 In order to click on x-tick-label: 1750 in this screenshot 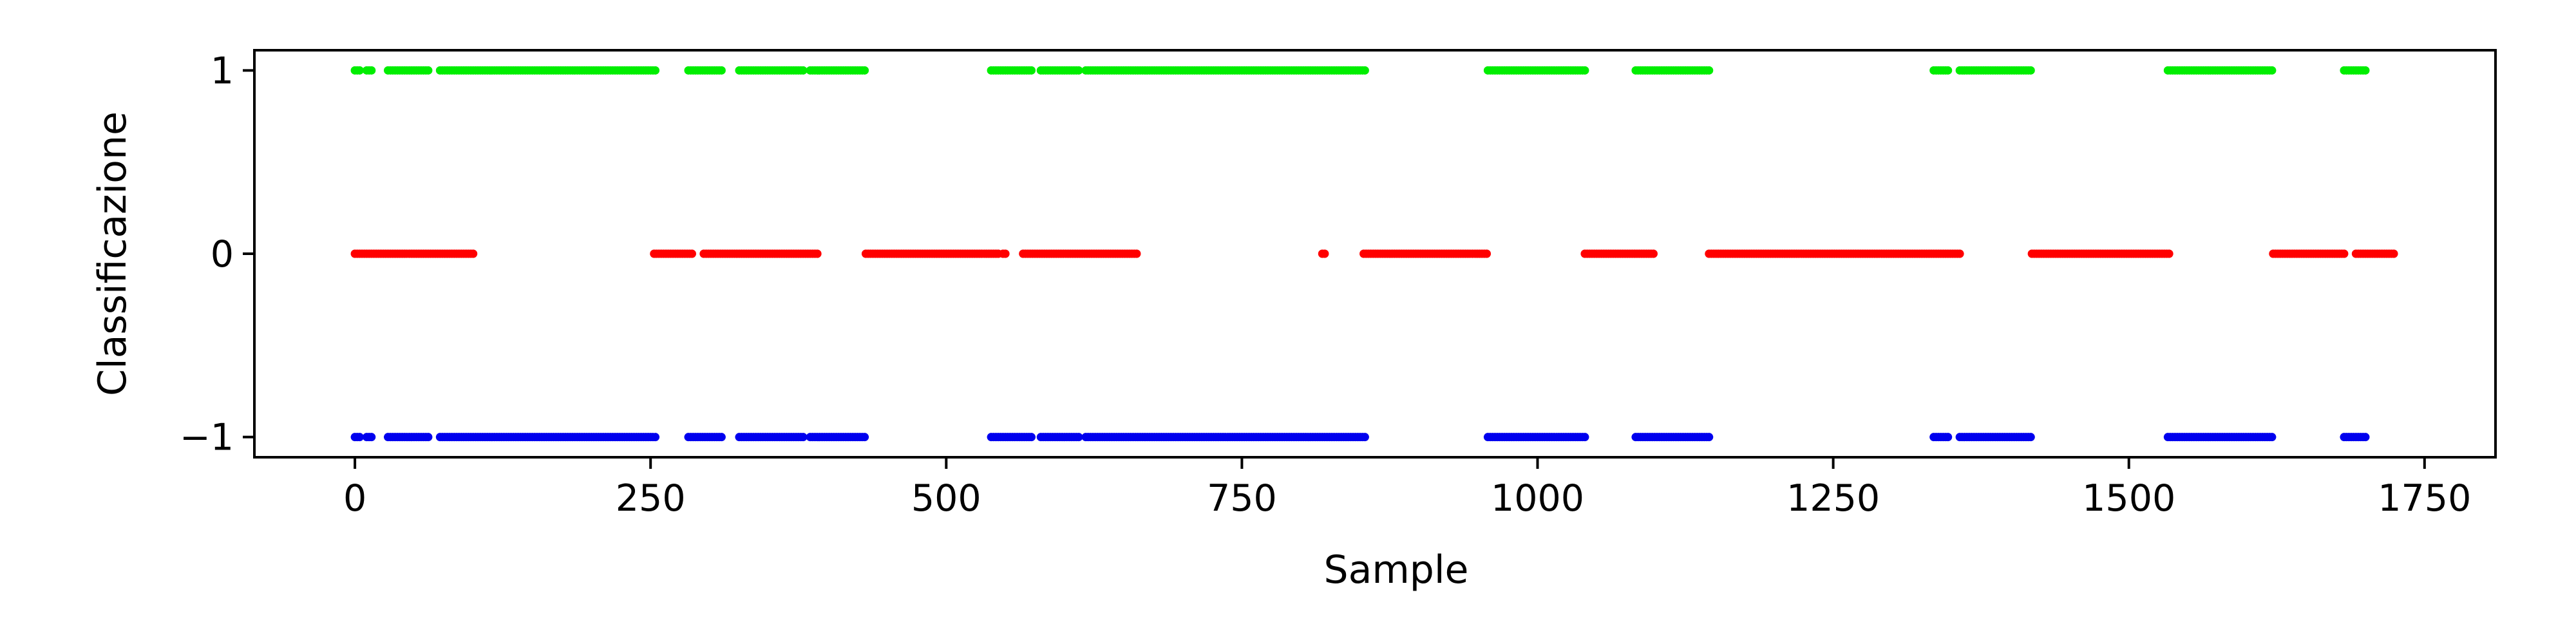, I will do `click(2425, 498)`.